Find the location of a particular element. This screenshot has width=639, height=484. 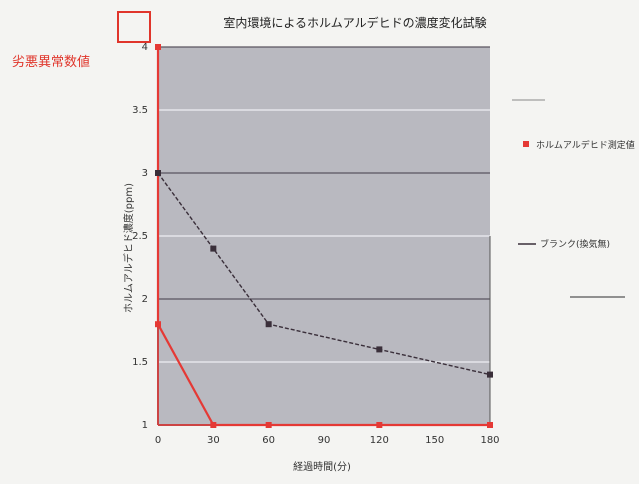

x-tick-label: 90 is located at coordinates (324, 440).